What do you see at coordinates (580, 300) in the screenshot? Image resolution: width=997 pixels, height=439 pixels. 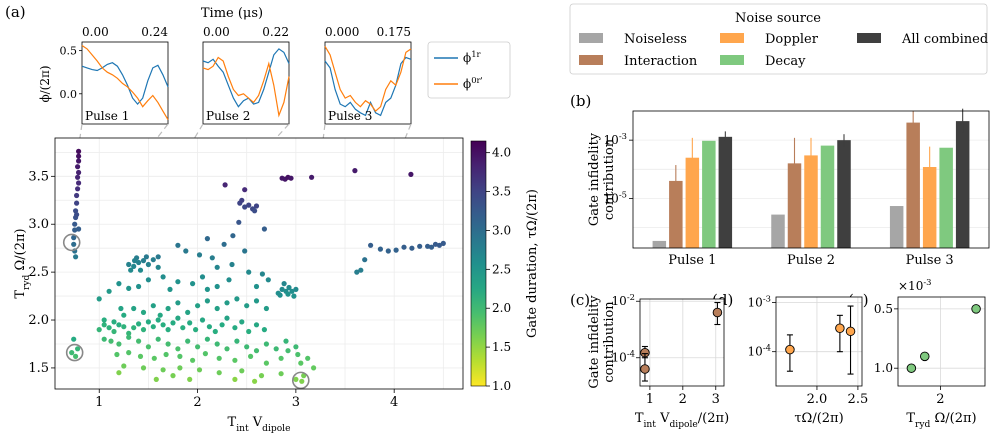 I see `panel-letter-c: (c)` at bounding box center [580, 300].